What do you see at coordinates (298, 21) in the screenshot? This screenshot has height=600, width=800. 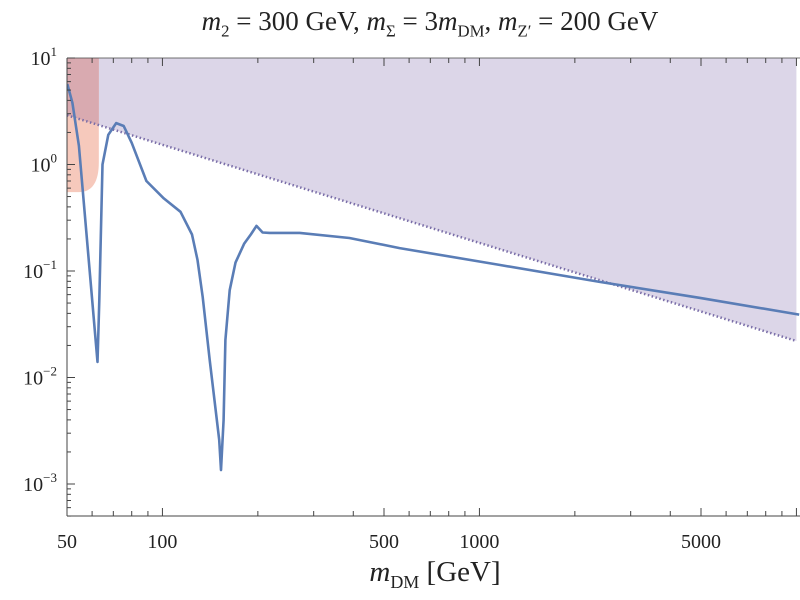 I see `title-text: = 300 GeV,` at bounding box center [298, 21].